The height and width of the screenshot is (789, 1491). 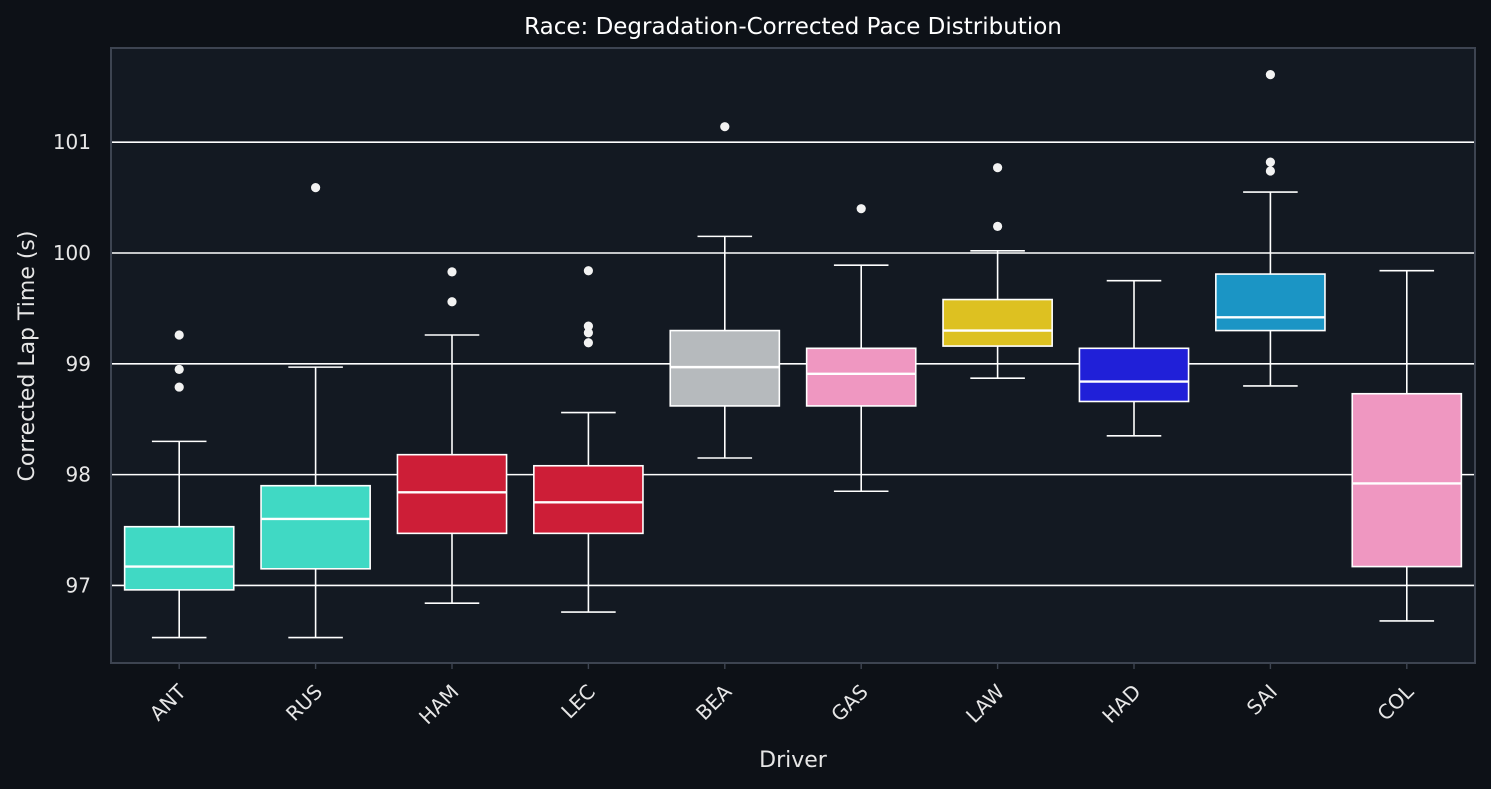 I want to click on box-bea, so click(x=725, y=290).